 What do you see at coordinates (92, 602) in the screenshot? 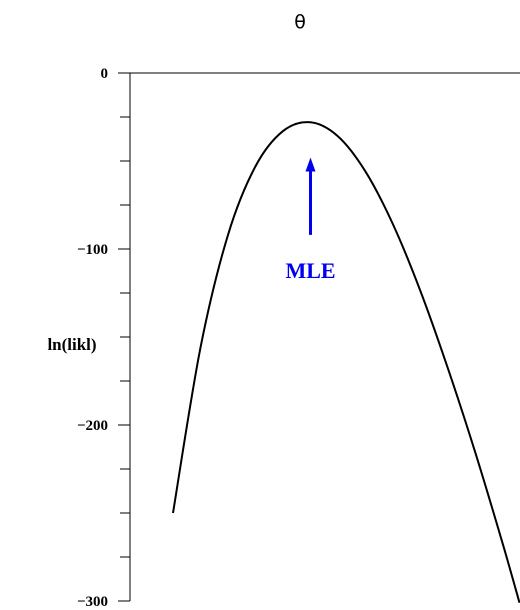
I see `y-tick-label: −300` at bounding box center [92, 602].